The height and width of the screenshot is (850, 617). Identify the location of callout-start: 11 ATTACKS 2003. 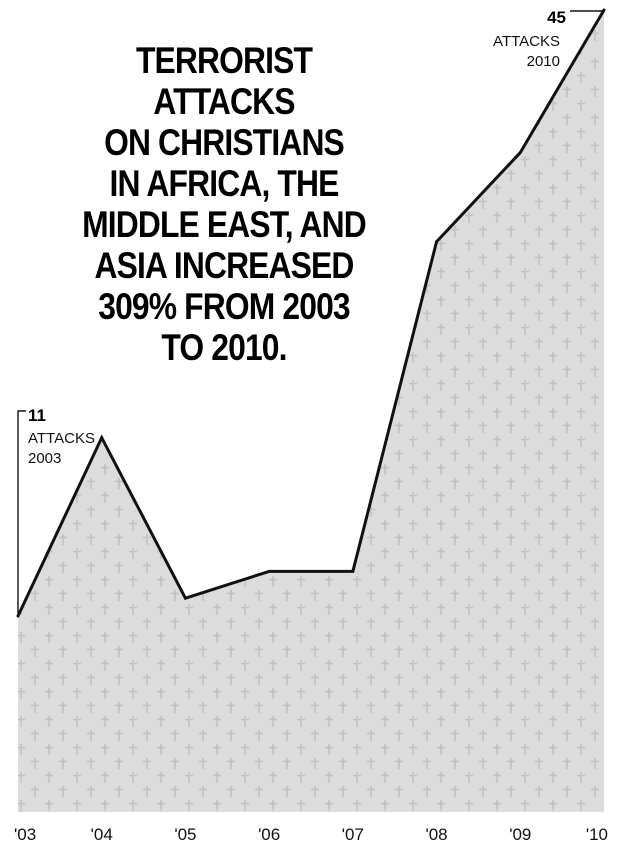
(56, 511).